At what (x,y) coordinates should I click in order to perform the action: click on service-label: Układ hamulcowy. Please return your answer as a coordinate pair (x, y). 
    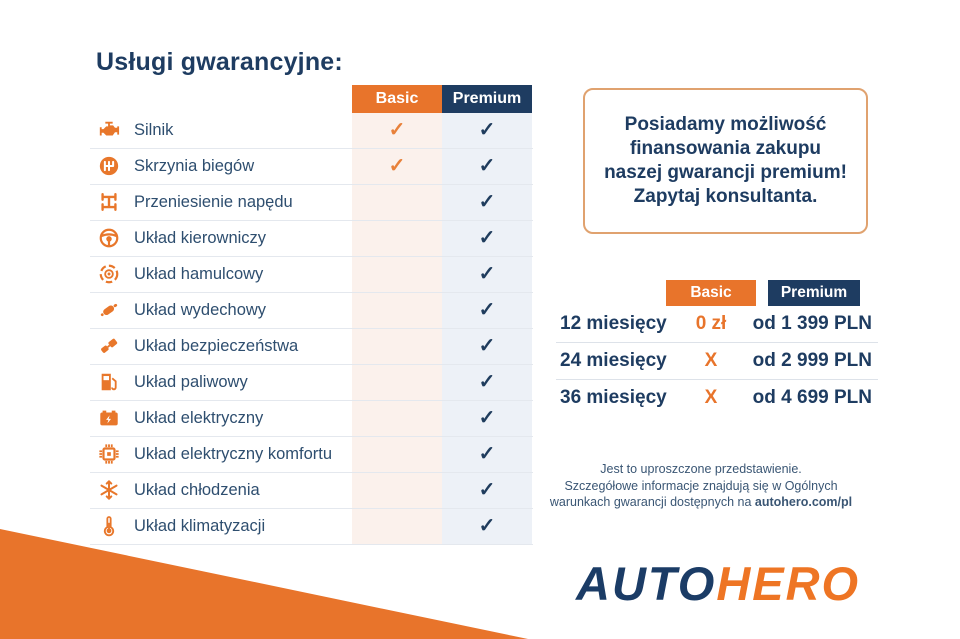
    Looking at the image, I should click on (199, 274).